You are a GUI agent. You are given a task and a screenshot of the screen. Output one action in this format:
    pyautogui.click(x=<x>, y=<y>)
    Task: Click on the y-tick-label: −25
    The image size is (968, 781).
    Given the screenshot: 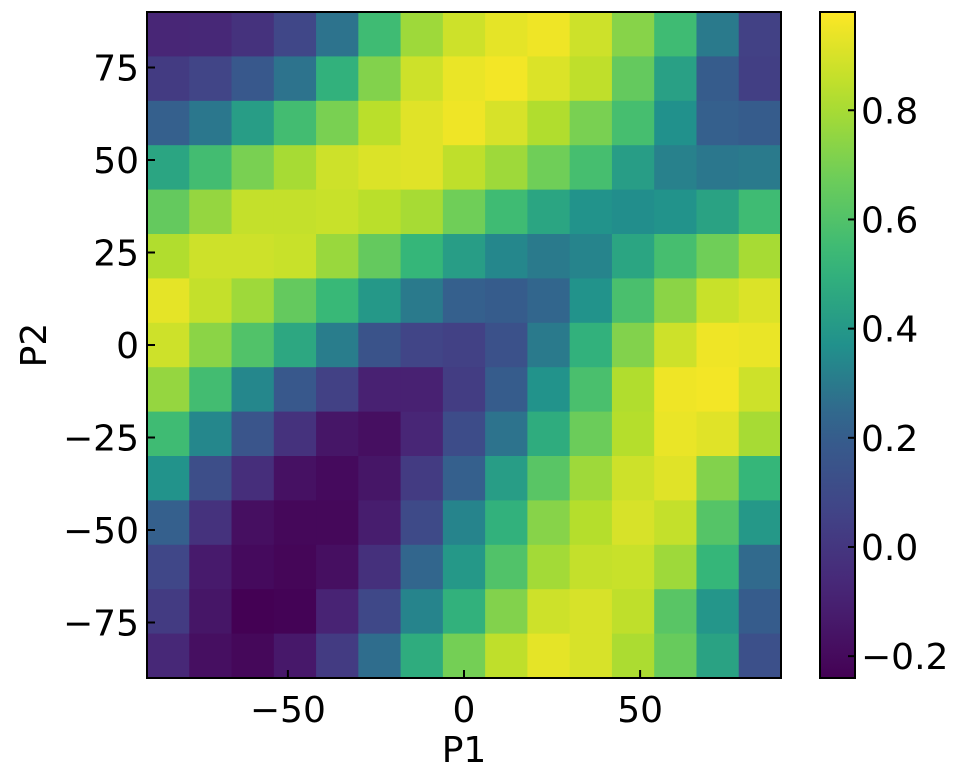 What is the action you would take?
    pyautogui.click(x=101, y=439)
    